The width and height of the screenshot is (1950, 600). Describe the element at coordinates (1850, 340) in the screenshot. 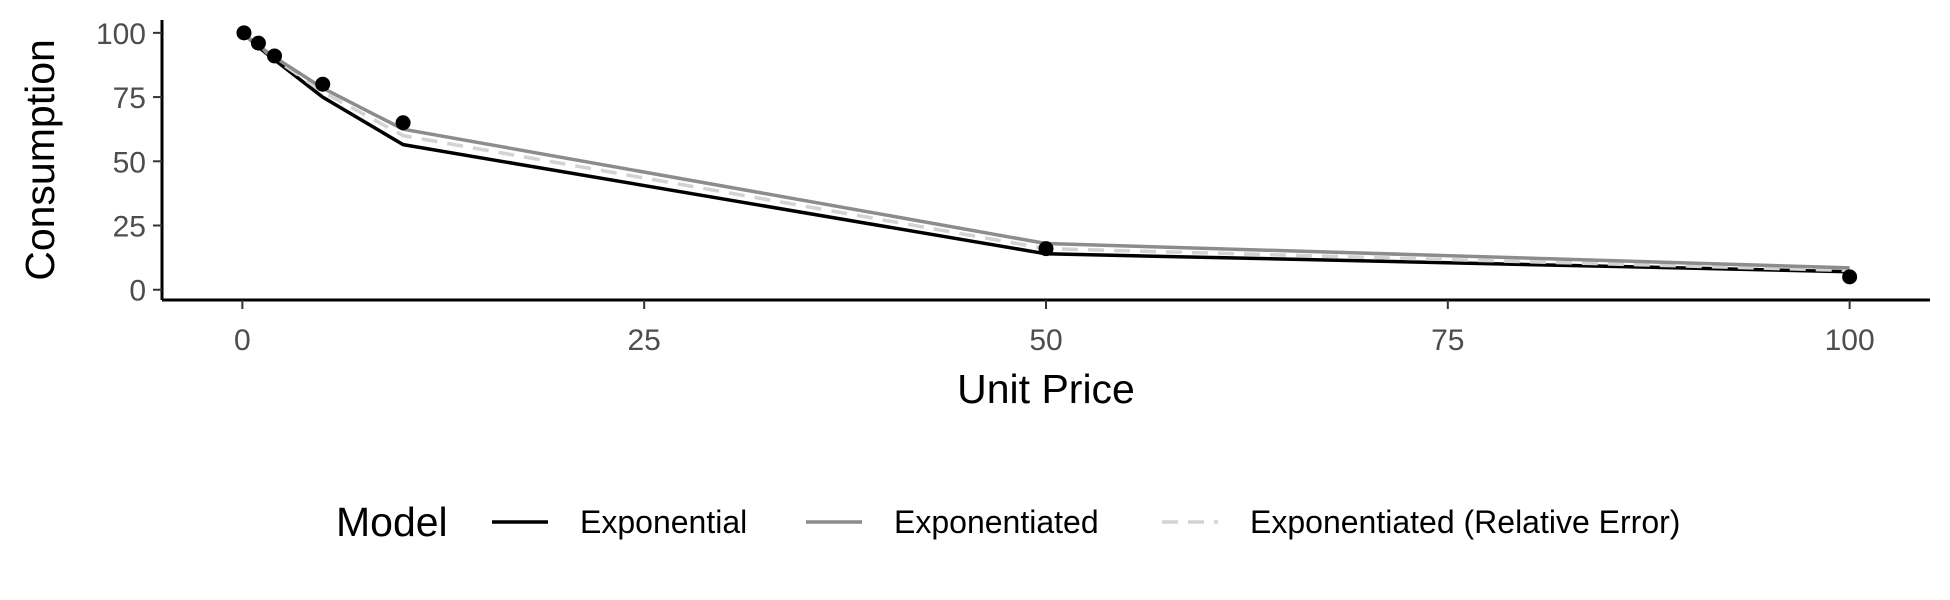

I see `x-tick-label: 100` at that location.